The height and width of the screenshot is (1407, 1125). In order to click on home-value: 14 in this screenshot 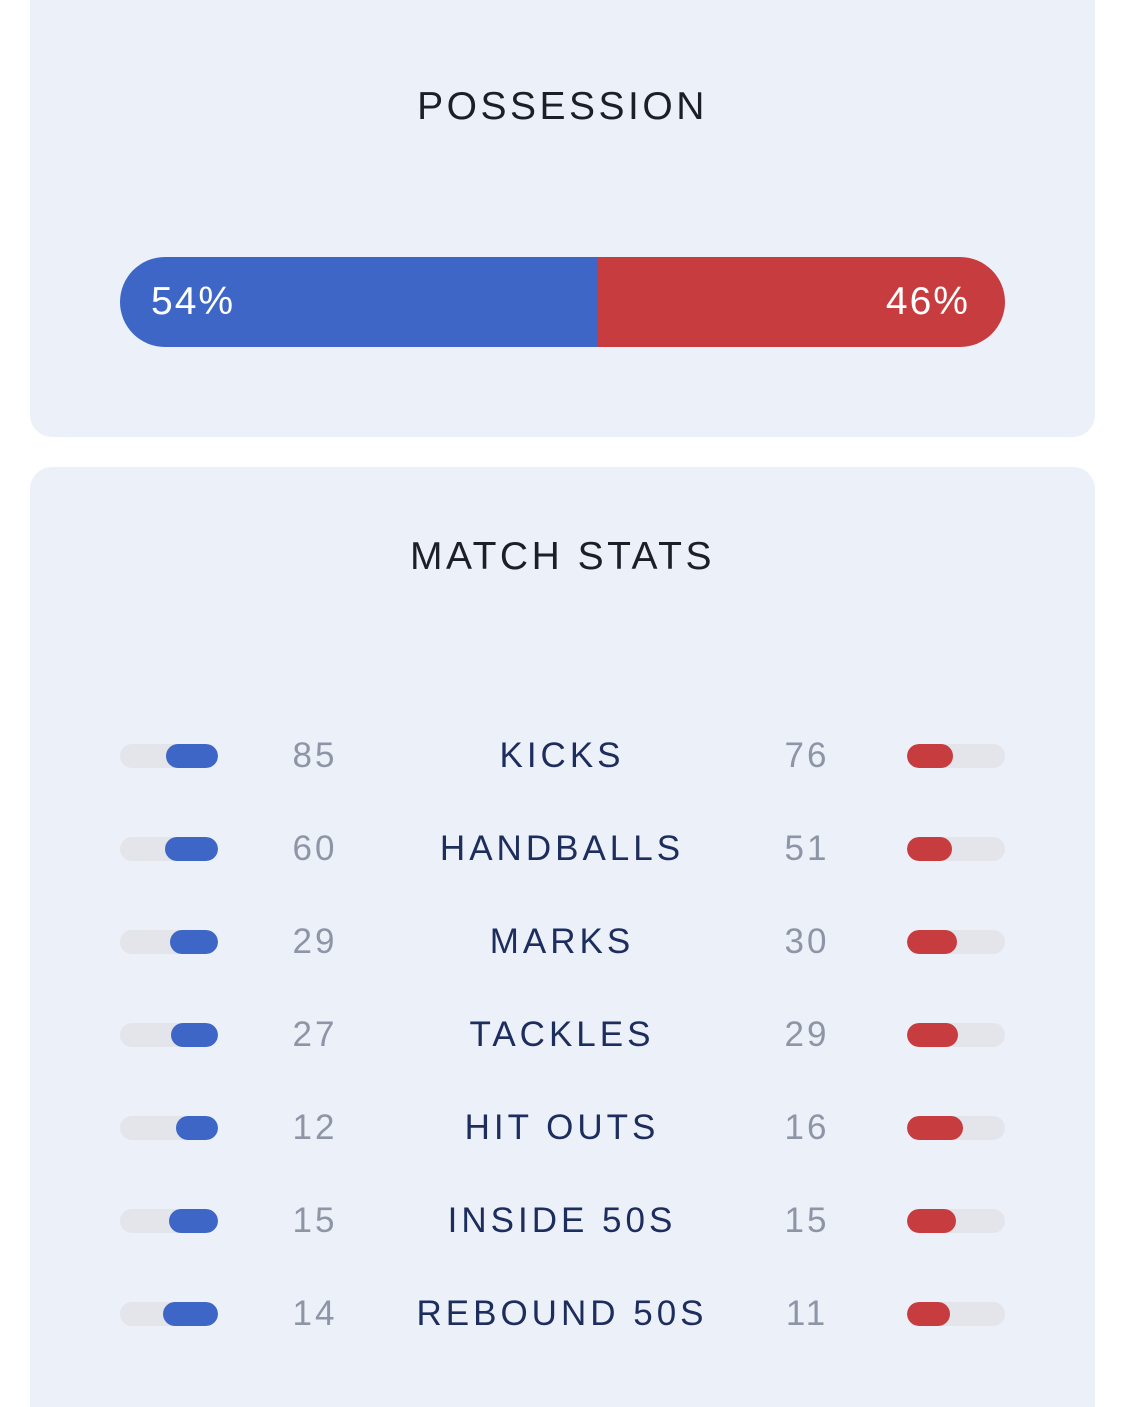, I will do `click(315, 1313)`.